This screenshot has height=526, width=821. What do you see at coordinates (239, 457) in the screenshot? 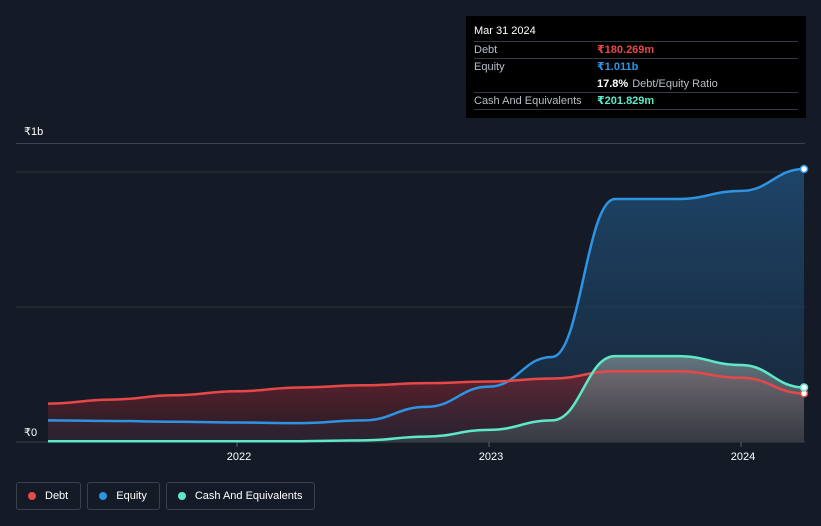
I see `x-tick-label-2022: 2022` at bounding box center [239, 457].